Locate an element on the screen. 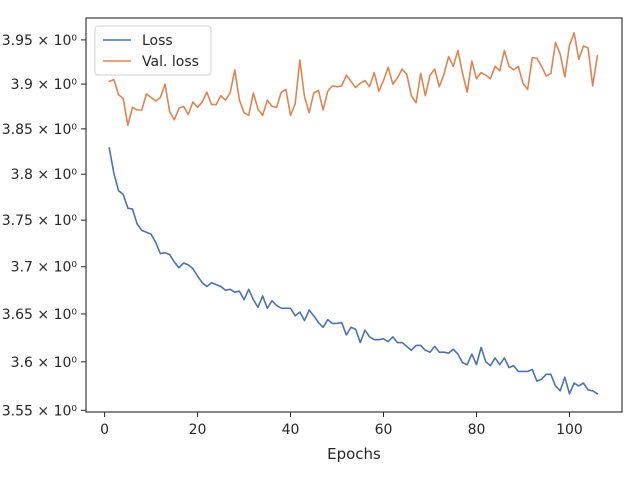  x-tick-label: 80 is located at coordinates (477, 430).